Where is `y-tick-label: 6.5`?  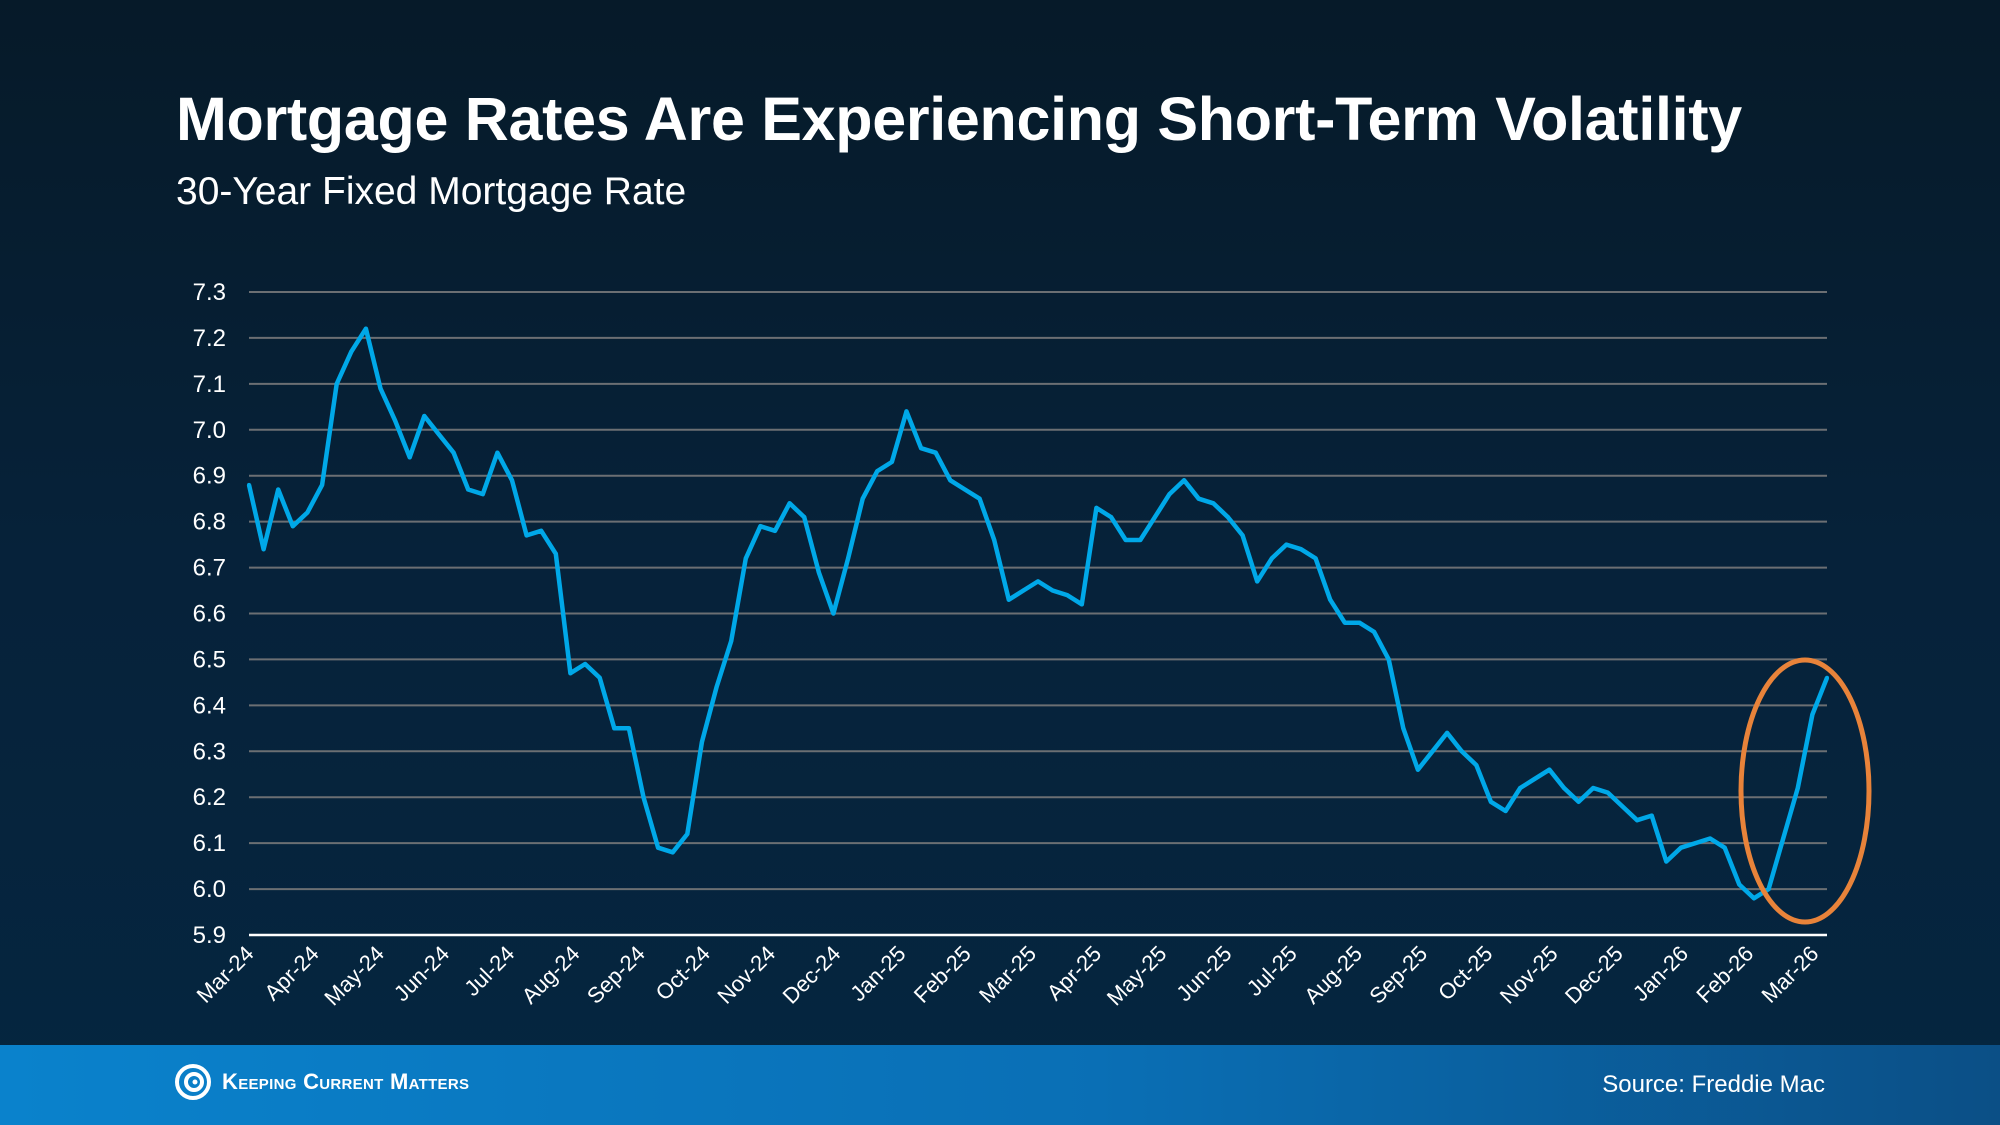 y-tick-label: 6.5 is located at coordinates (209, 659).